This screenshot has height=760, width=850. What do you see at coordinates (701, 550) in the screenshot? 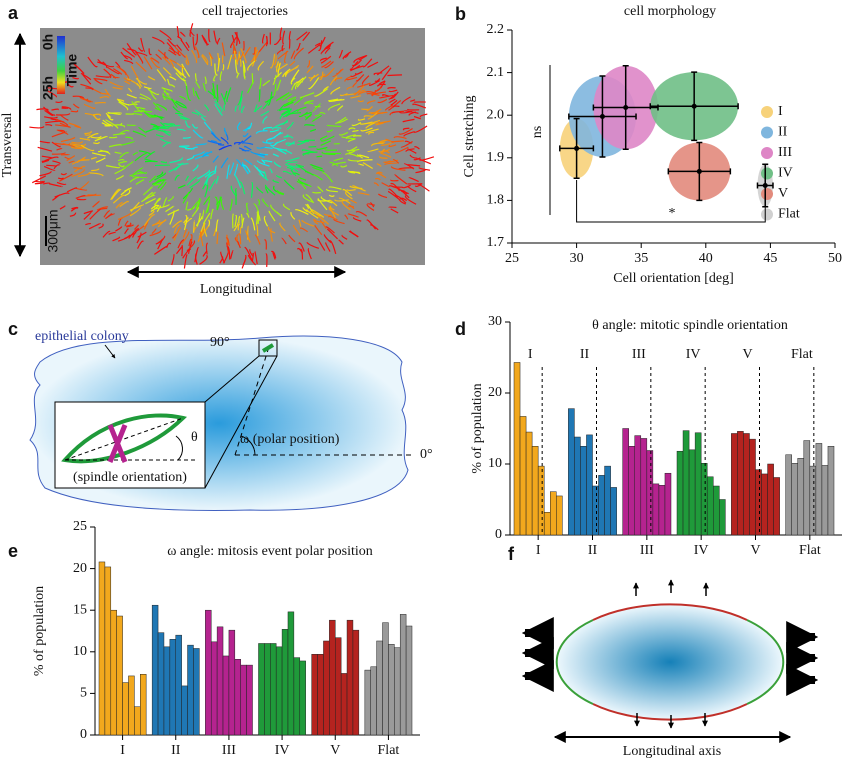
I see `x-tick-label: IV` at bounding box center [701, 550].